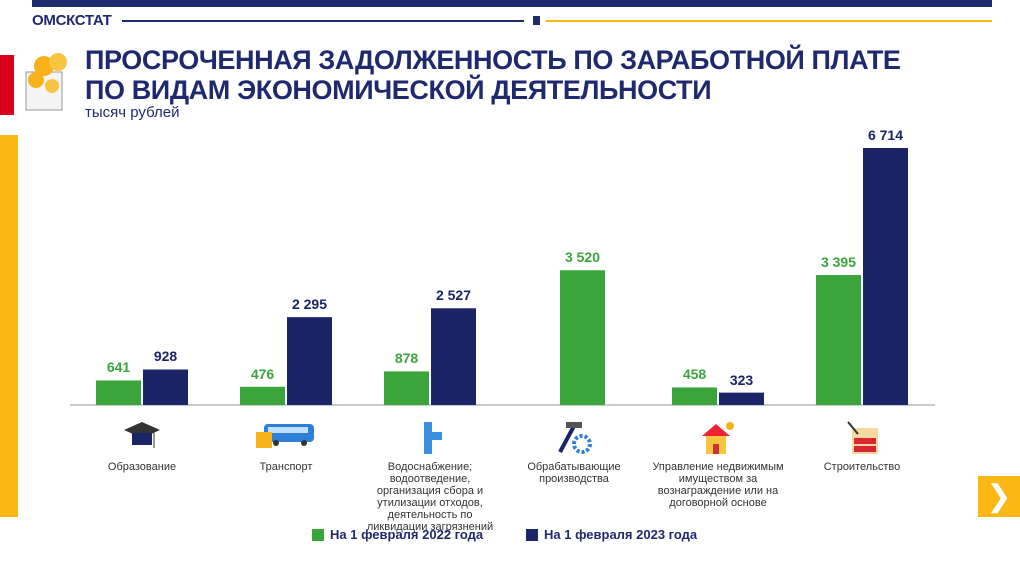  I want to click on legend-label: На 1 февраля 2023 года, so click(621, 534).